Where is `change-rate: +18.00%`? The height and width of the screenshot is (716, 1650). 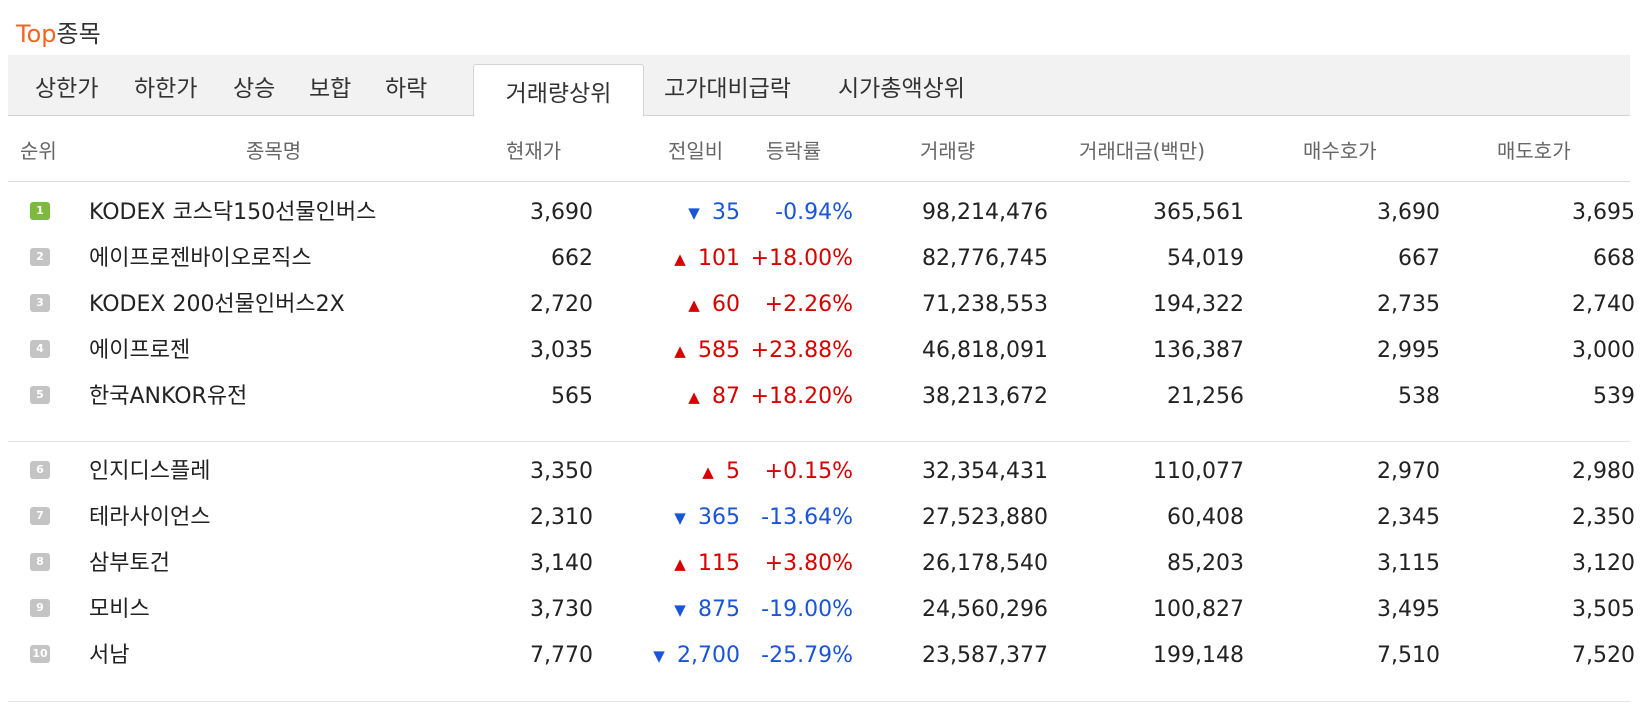
change-rate: +18.00% is located at coordinates (801, 258).